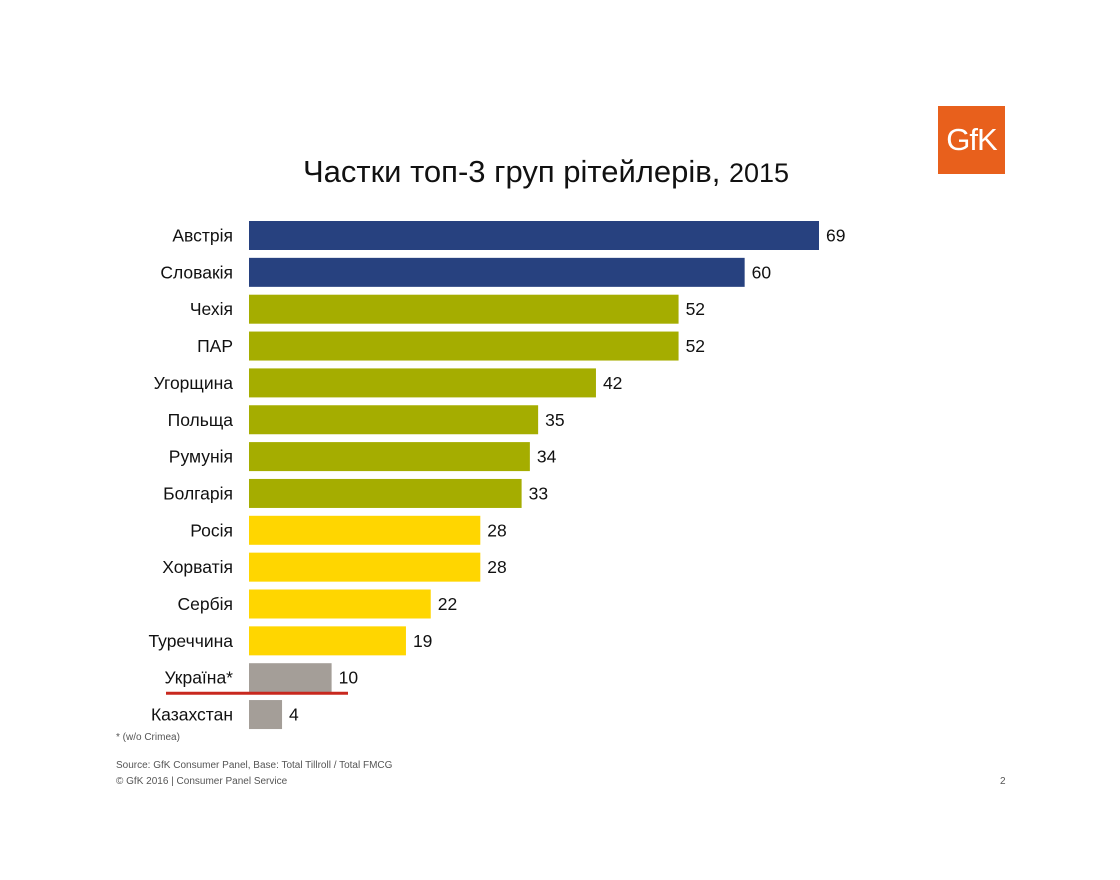 Image resolution: width=1120 pixels, height=880 pixels. What do you see at coordinates (547, 457) in the screenshot?
I see `value-label: 34` at bounding box center [547, 457].